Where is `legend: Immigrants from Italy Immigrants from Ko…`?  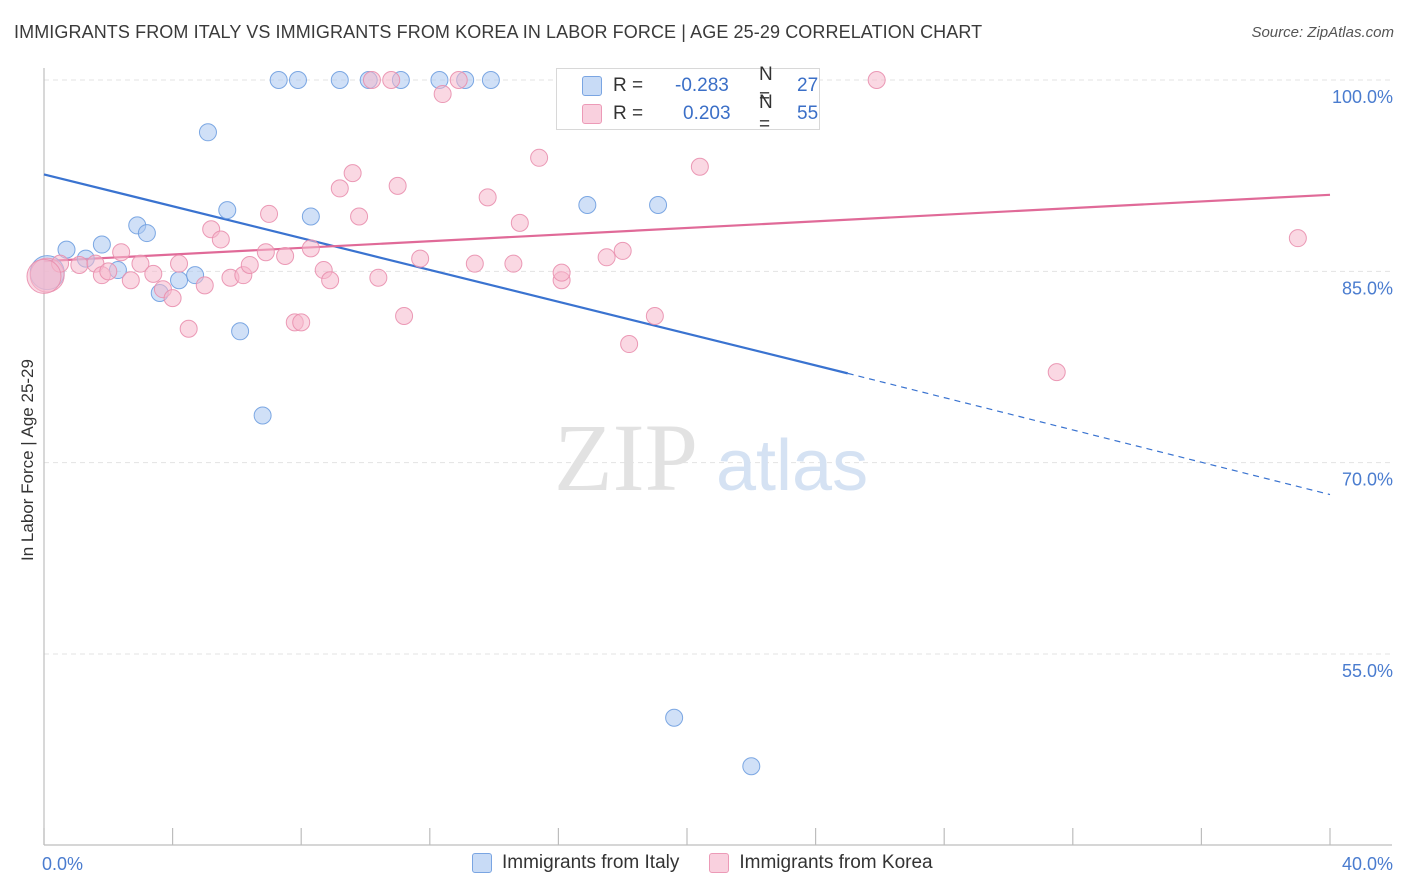 legend: Immigrants from Italy Immigrants from Ko… is located at coordinates (702, 863).